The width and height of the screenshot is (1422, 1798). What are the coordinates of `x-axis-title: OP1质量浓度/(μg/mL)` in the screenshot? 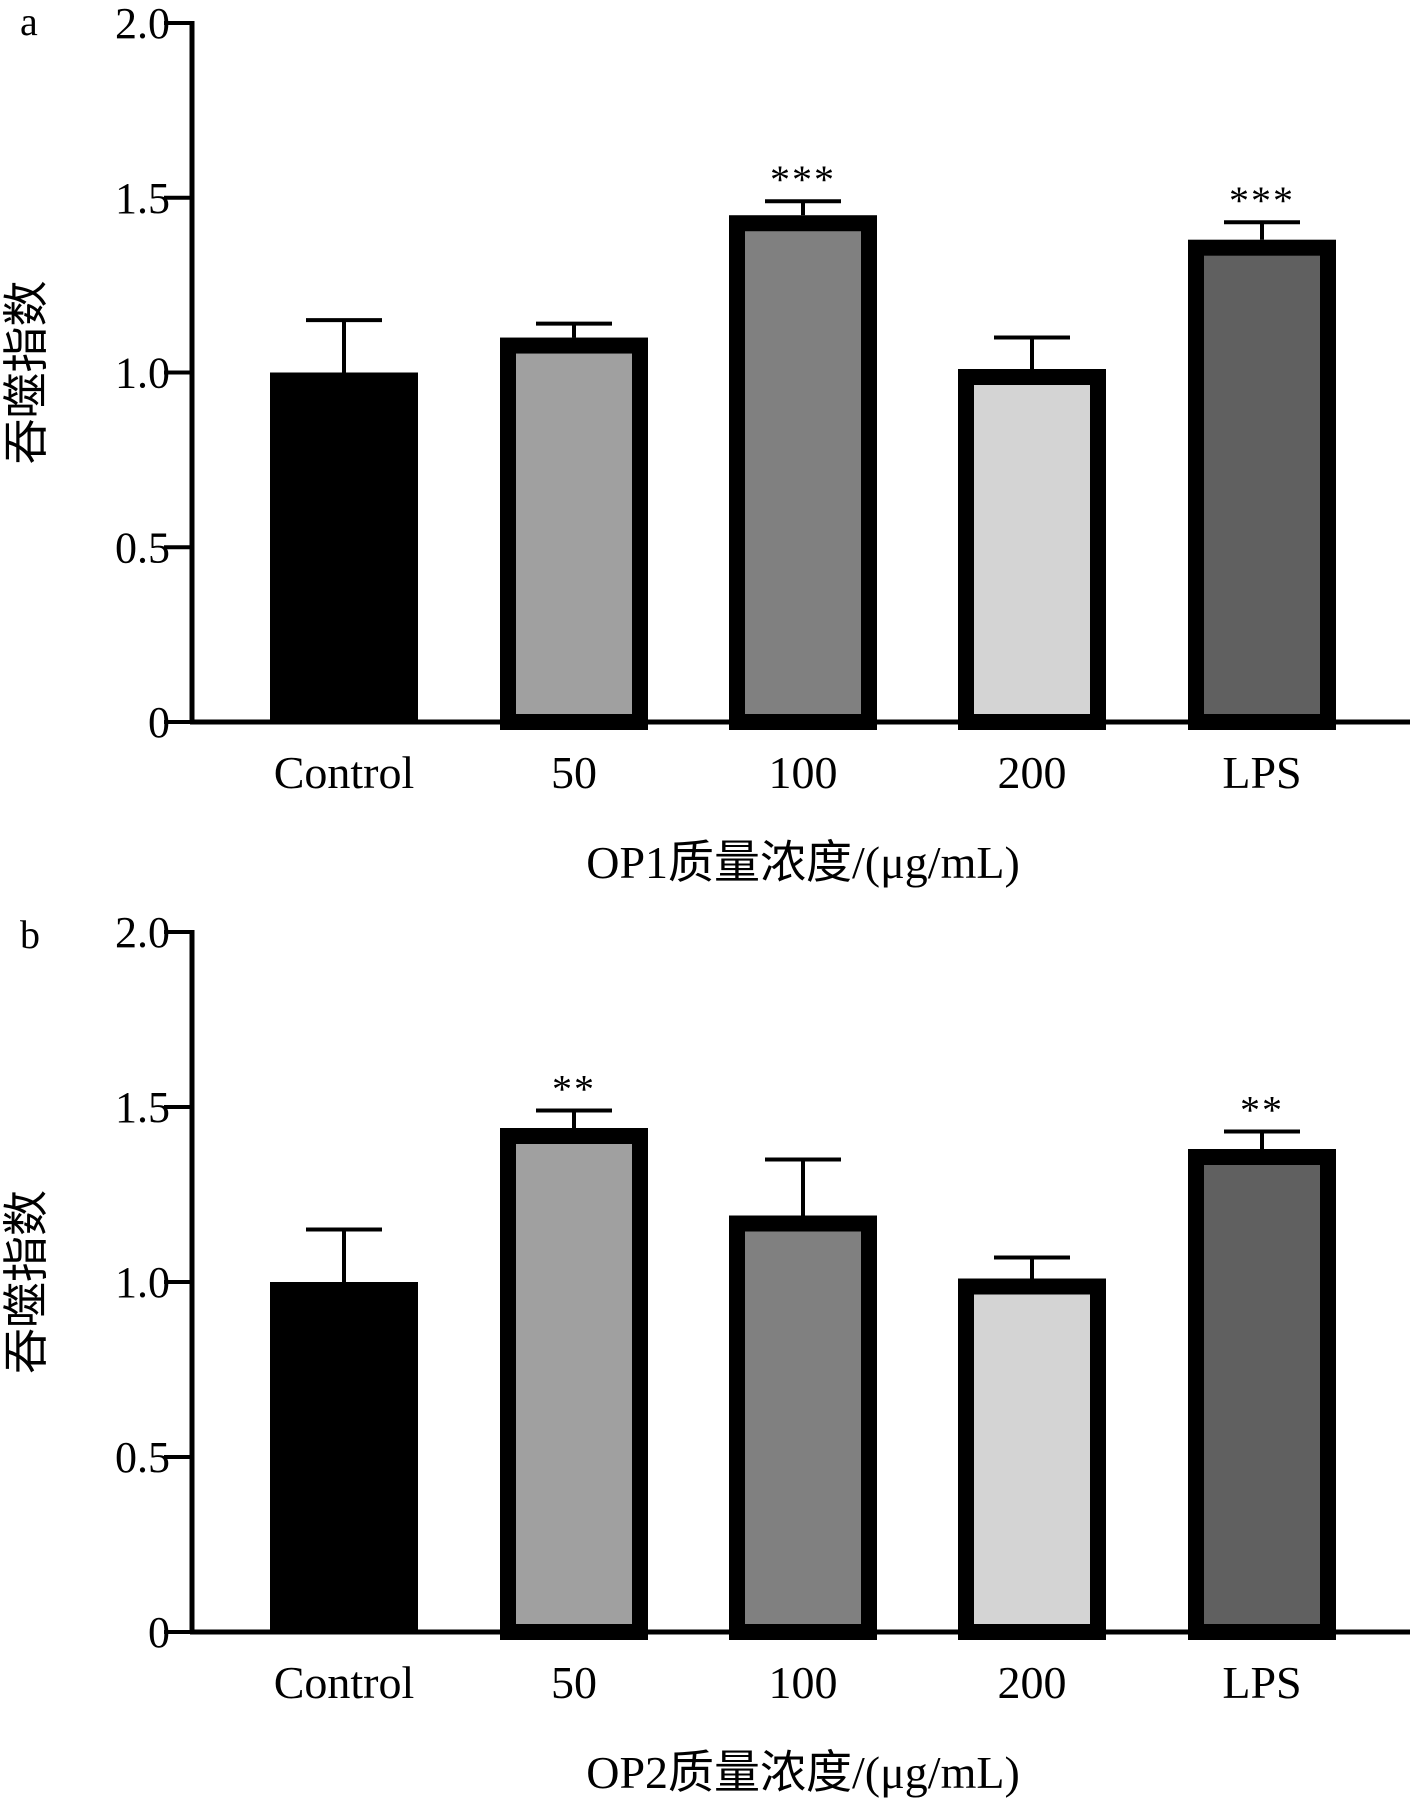 It's located at (803, 862).